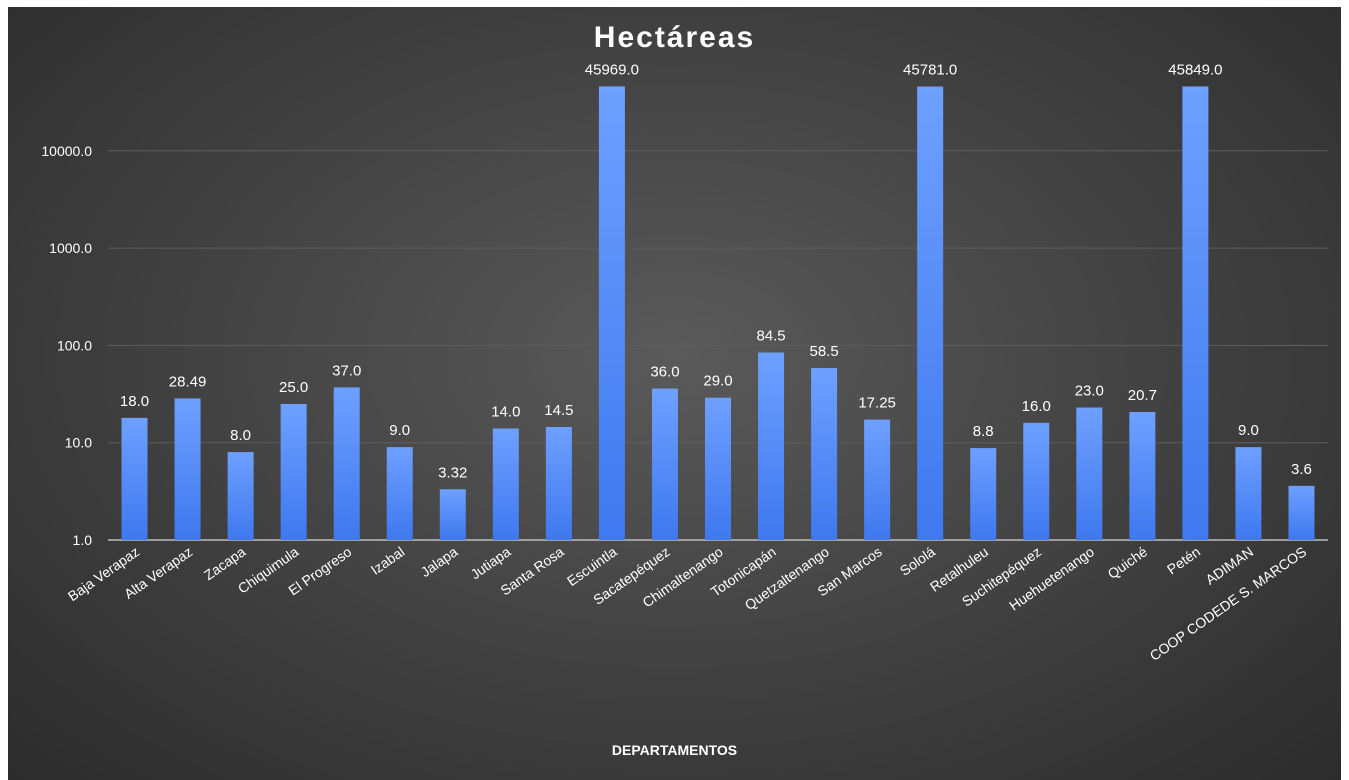  What do you see at coordinates (439, 561) in the screenshot?
I see `x-tick-label: Jalapa` at bounding box center [439, 561].